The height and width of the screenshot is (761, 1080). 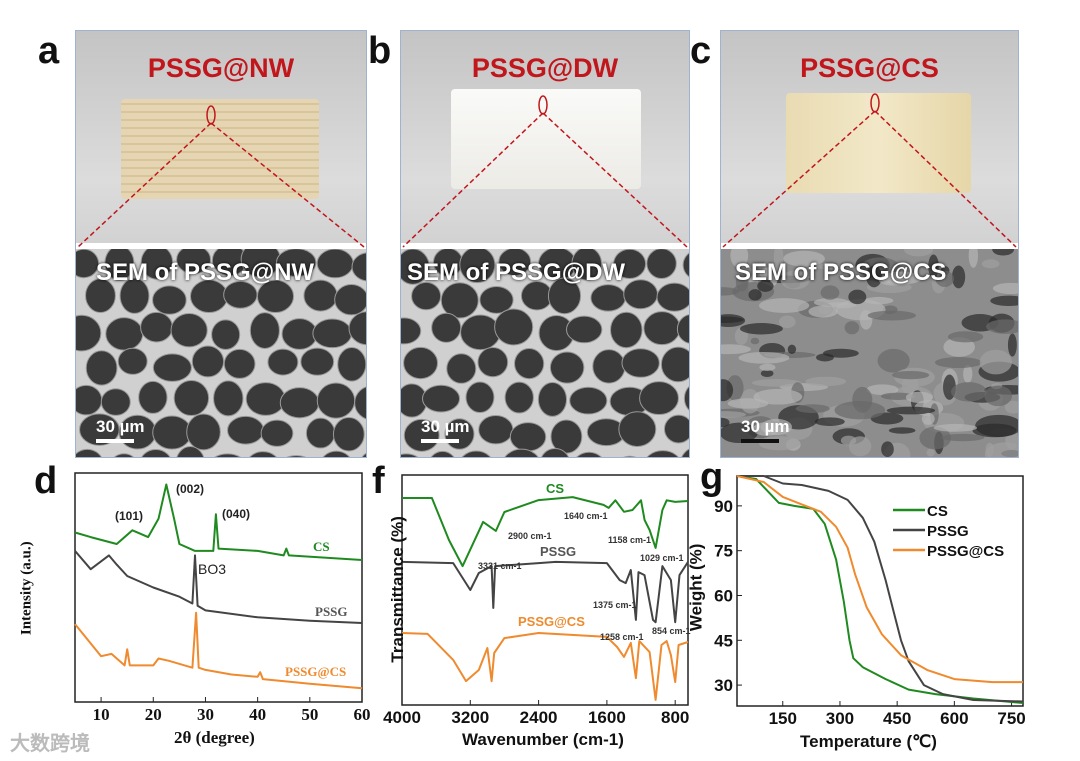 What do you see at coordinates (897, 718) in the screenshot?
I see `x-tick-label: 450` at bounding box center [897, 718].